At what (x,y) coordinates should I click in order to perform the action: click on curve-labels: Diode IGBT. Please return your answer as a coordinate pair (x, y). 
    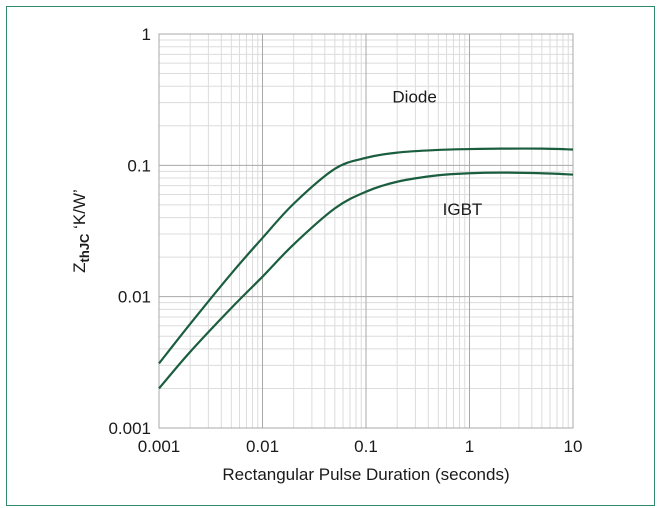
    Looking at the image, I should click on (437, 153).